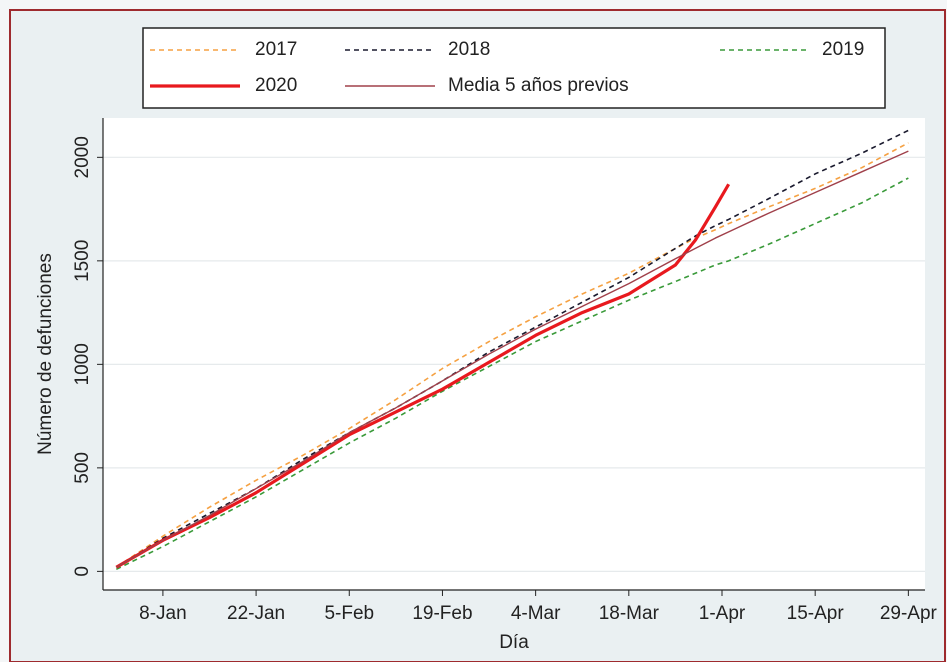 This screenshot has width=947, height=662. I want to click on x-tick-label: 5-Feb, so click(349, 613).